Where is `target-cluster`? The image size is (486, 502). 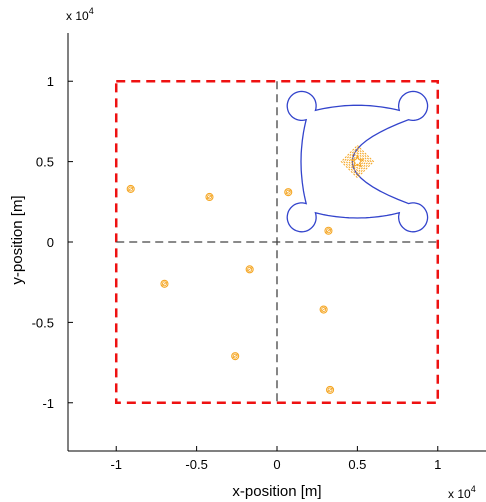 target-cluster is located at coordinates (357, 161).